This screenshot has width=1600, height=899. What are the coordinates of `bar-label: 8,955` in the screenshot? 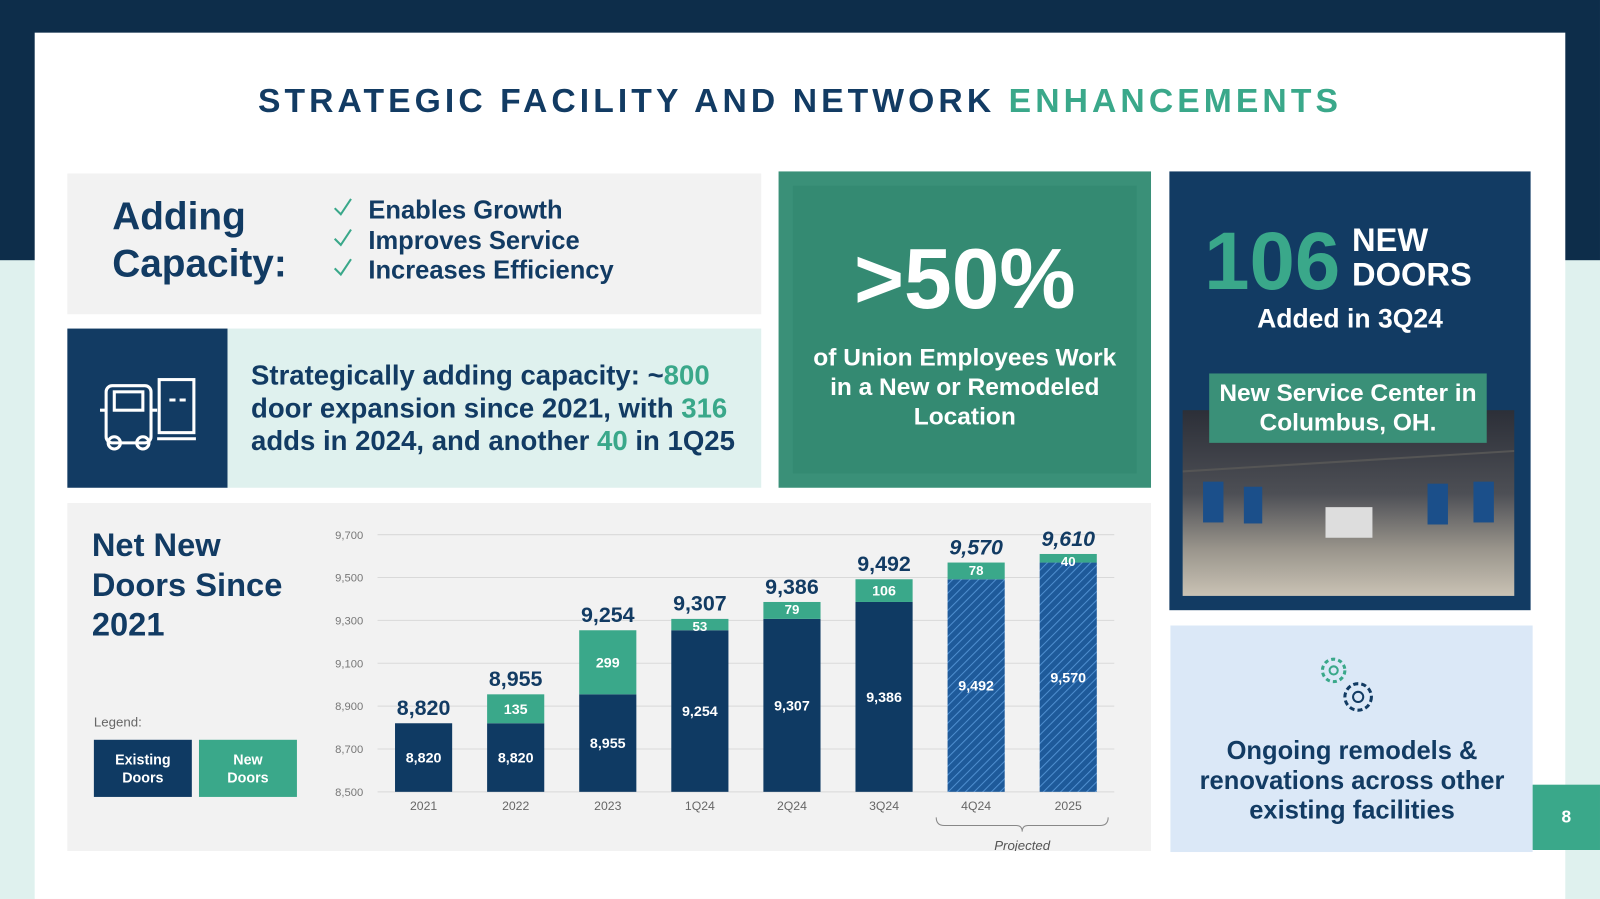 It's located at (608, 744).